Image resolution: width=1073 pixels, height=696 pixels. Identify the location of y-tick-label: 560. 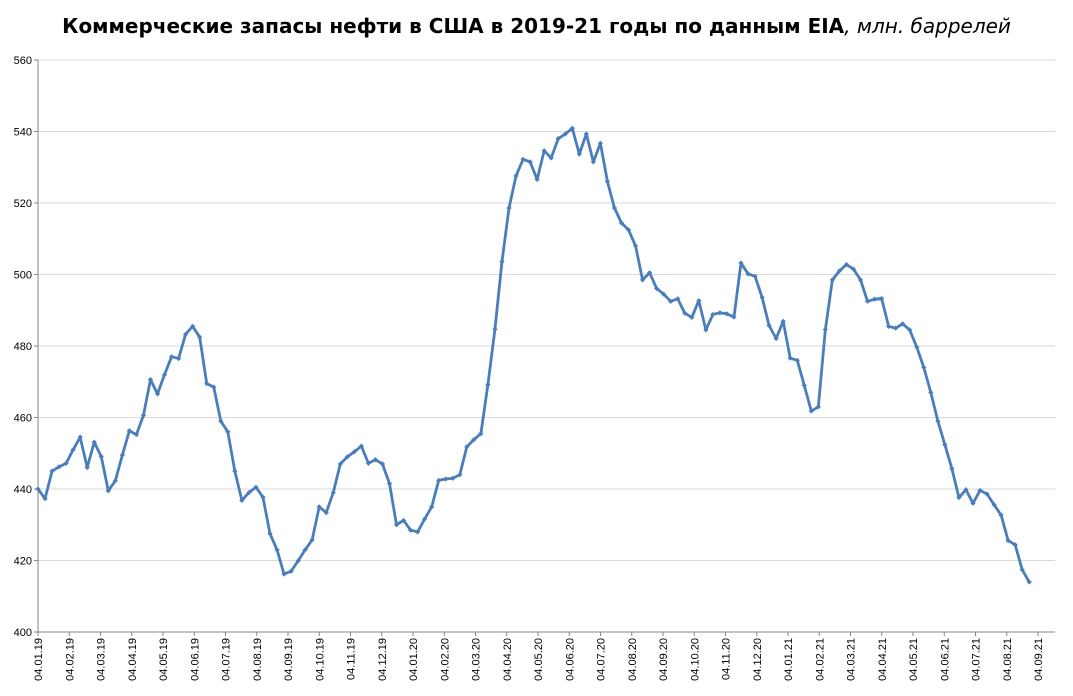
(23, 61).